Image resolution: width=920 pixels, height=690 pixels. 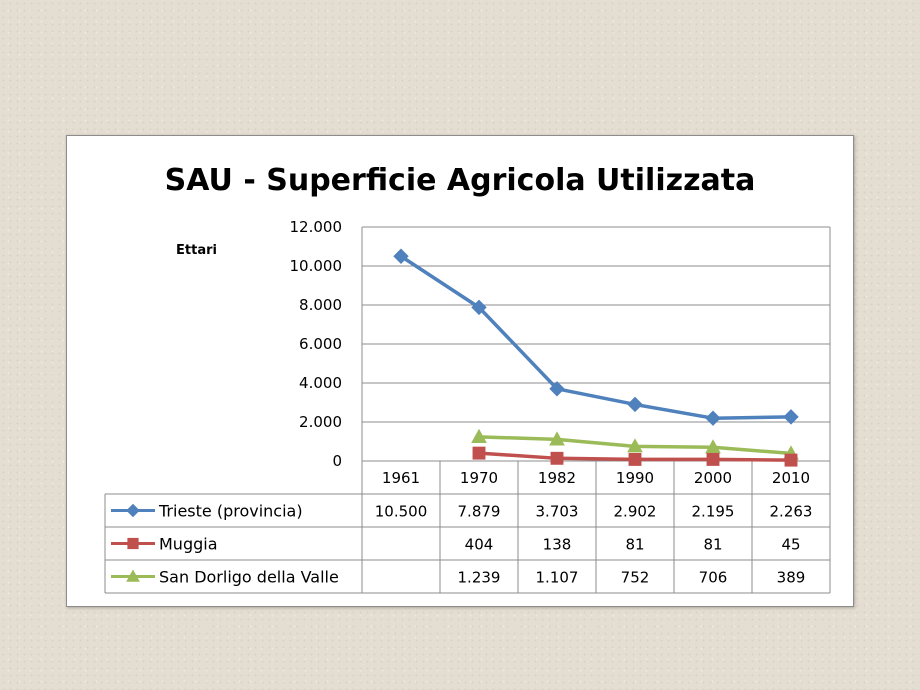 What do you see at coordinates (316, 266) in the screenshot?
I see `y-tick-label: 10.000` at bounding box center [316, 266].